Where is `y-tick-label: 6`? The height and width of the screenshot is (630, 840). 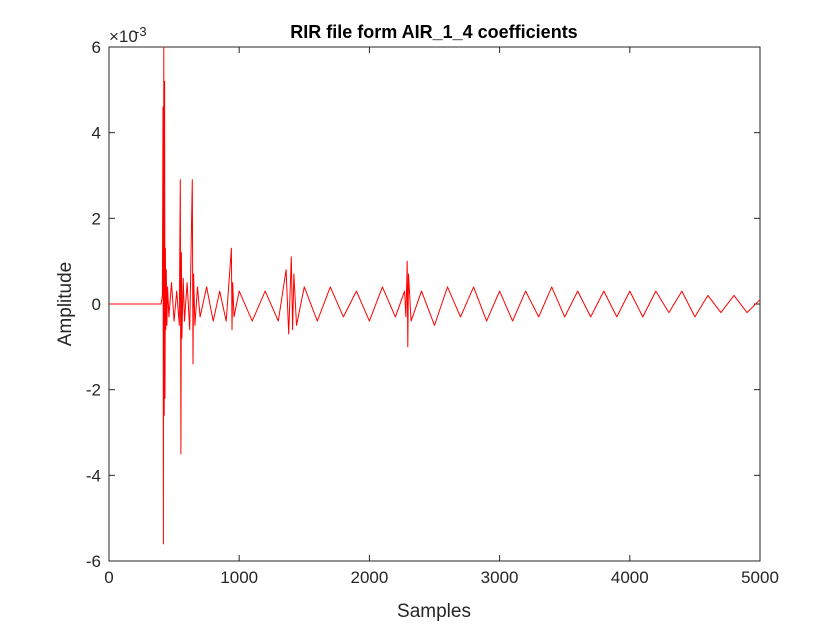 y-tick-label: 6 is located at coordinates (96, 47).